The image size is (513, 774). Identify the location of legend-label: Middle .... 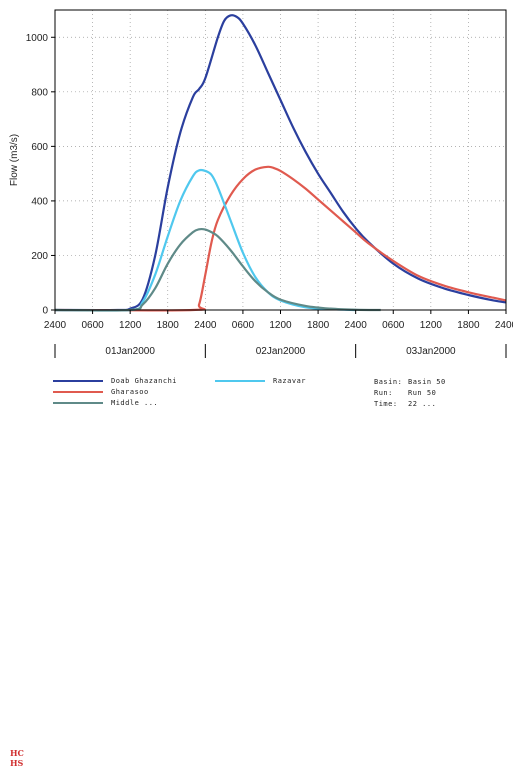
(135, 403).